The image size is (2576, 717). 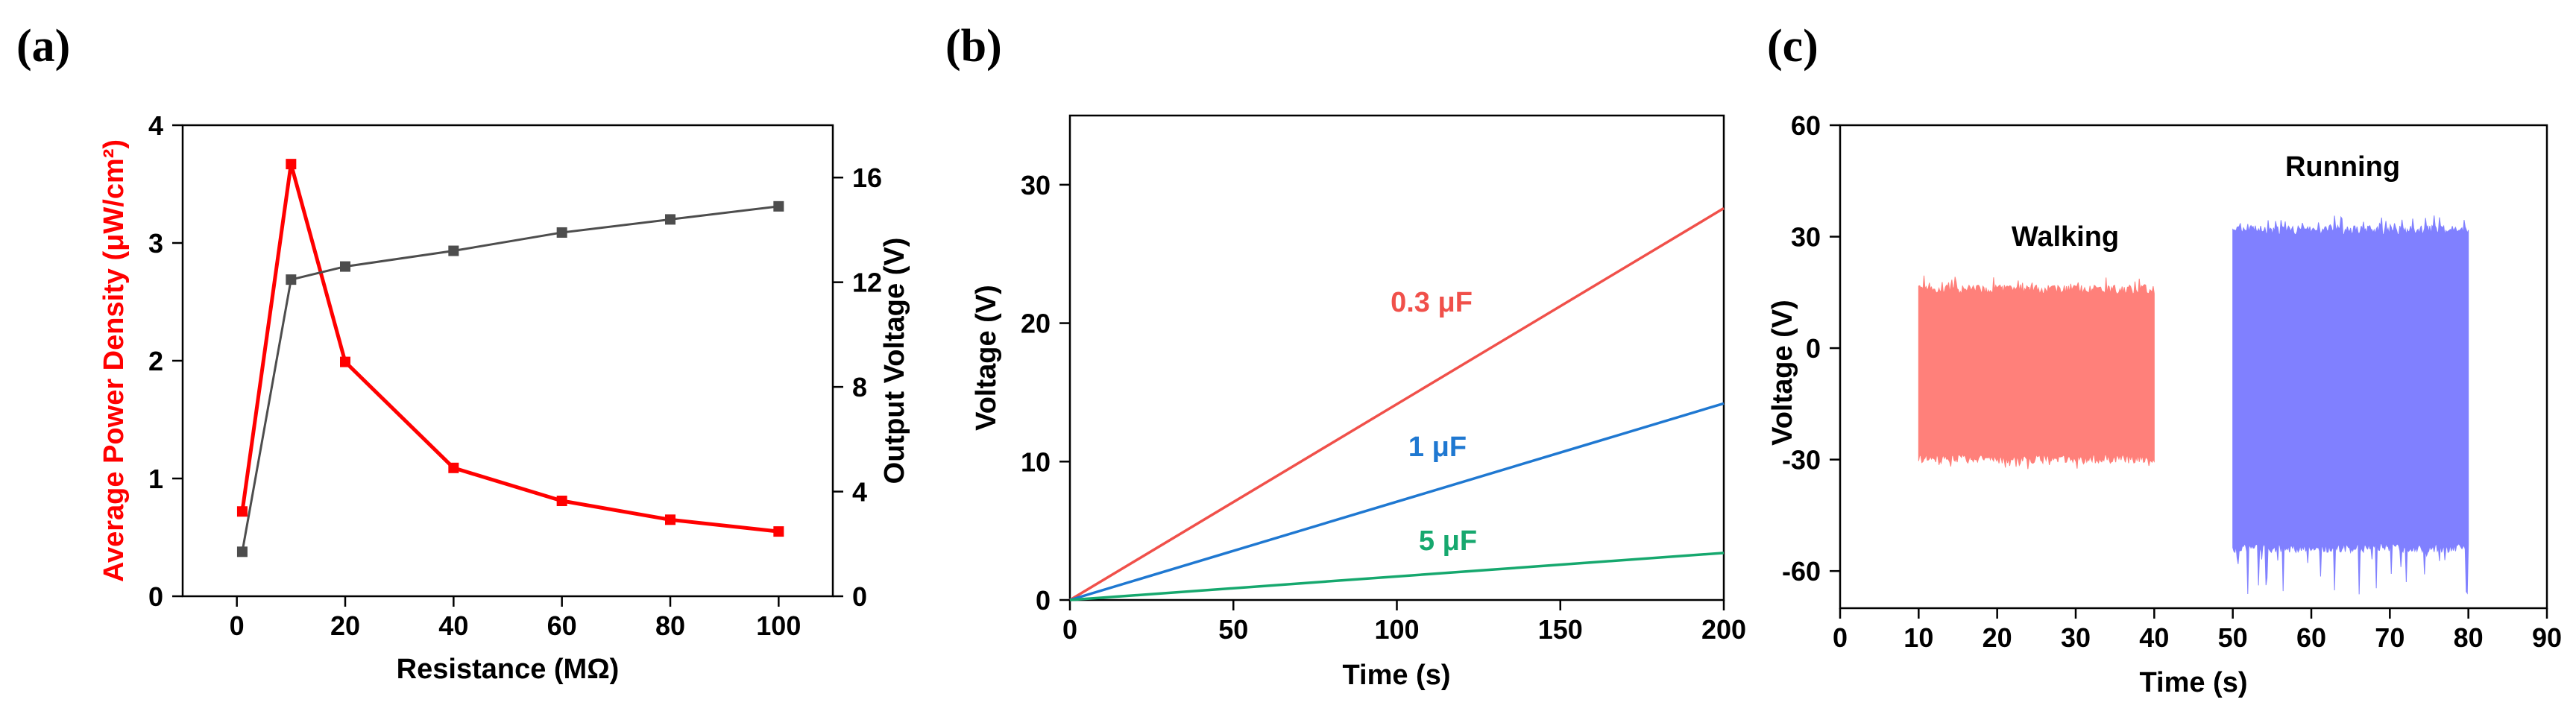 I want to click on chart-b-ylabel: Voltage (V), so click(x=986, y=358).